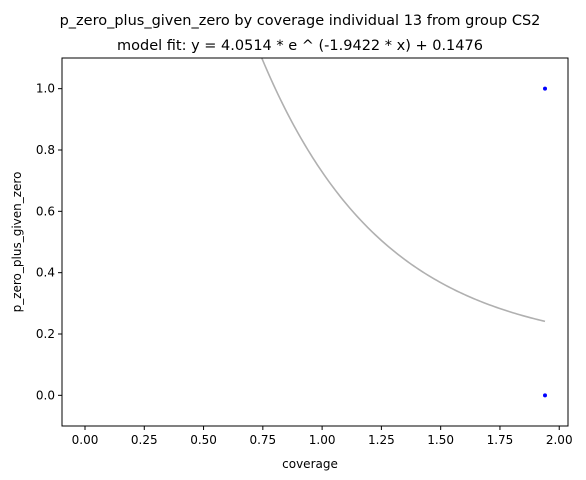 The height and width of the screenshot is (480, 586). I want to click on x-tick-label: 0.50, so click(203, 440).